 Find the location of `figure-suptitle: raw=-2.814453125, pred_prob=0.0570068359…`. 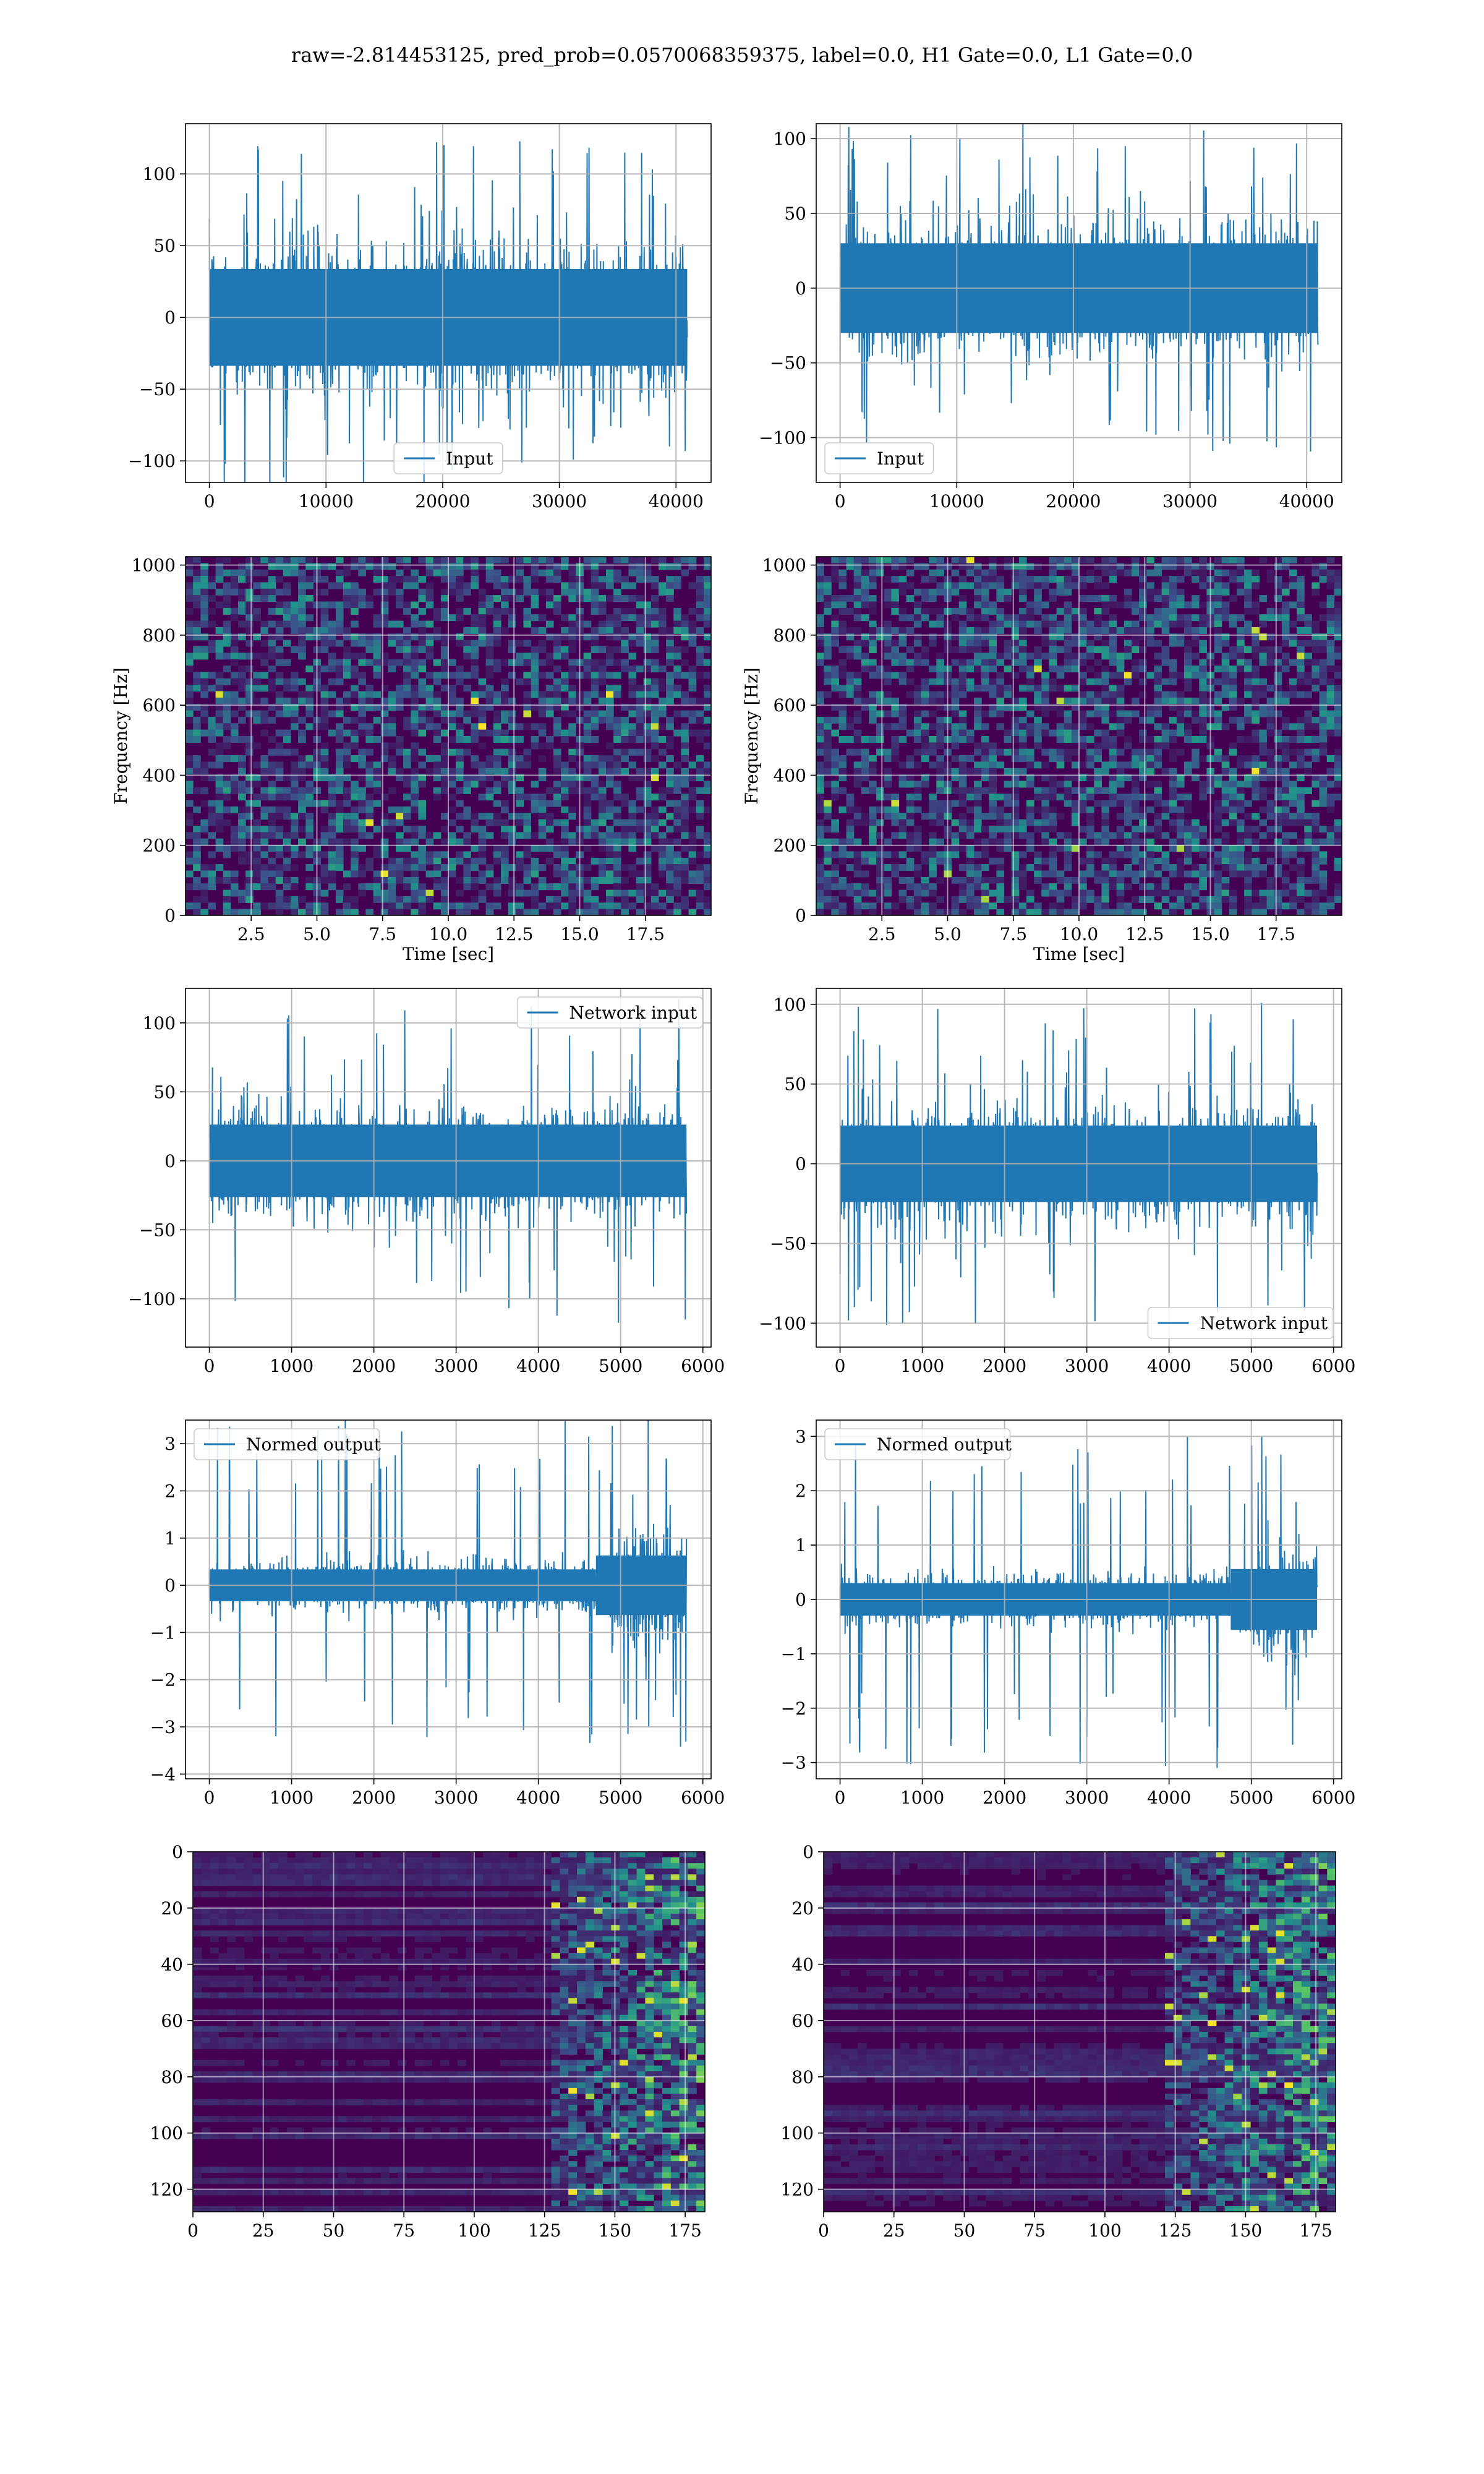

figure-suptitle: raw=-2.814453125, pred_prob=0.0570068359… is located at coordinates (742, 55).